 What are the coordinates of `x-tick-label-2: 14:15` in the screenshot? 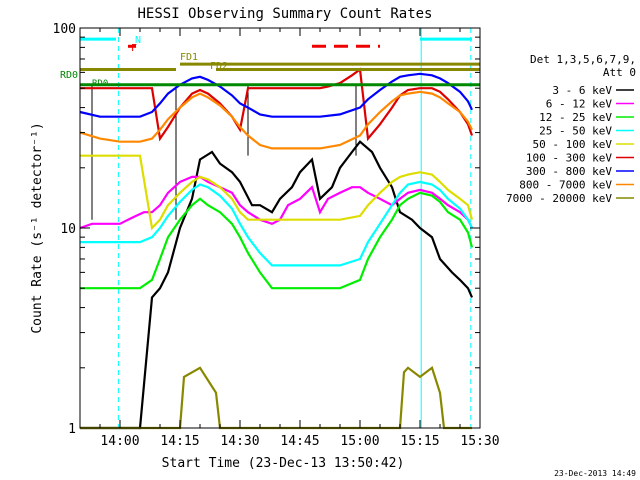 It's located at (179, 441).